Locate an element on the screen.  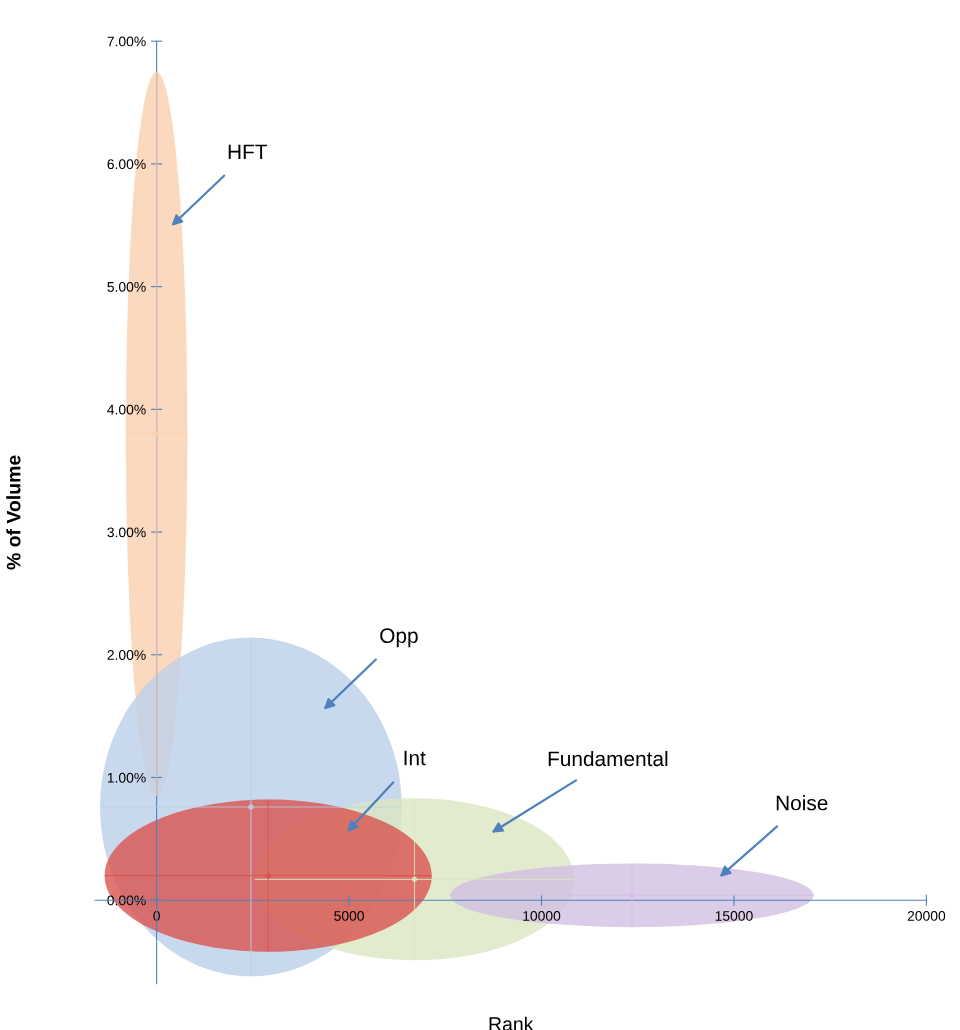
y-axis-title: % of Volume is located at coordinates (13, 512).